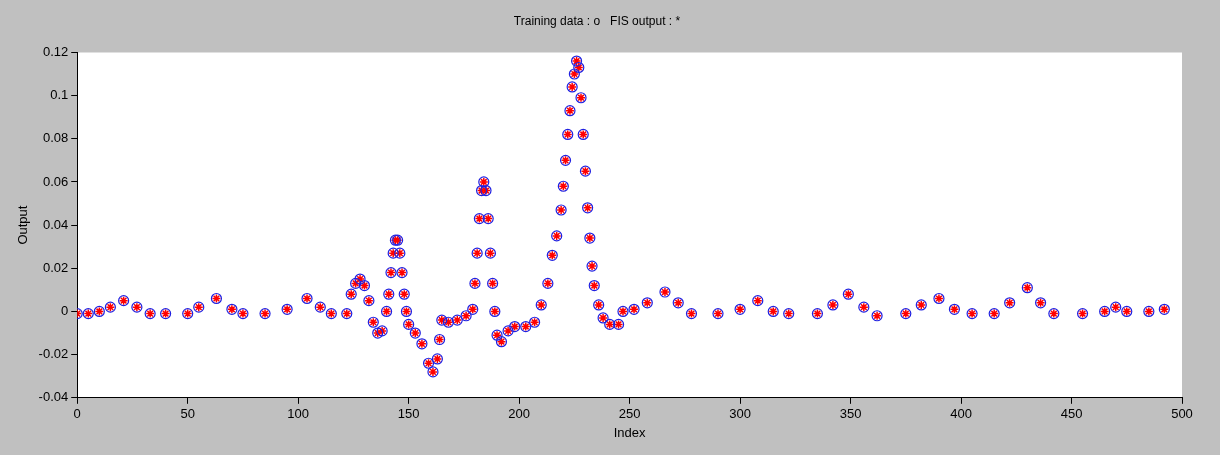 This screenshot has width=1220, height=455. Describe the element at coordinates (298, 414) in the screenshot. I see `x-tick-label: 100` at that location.